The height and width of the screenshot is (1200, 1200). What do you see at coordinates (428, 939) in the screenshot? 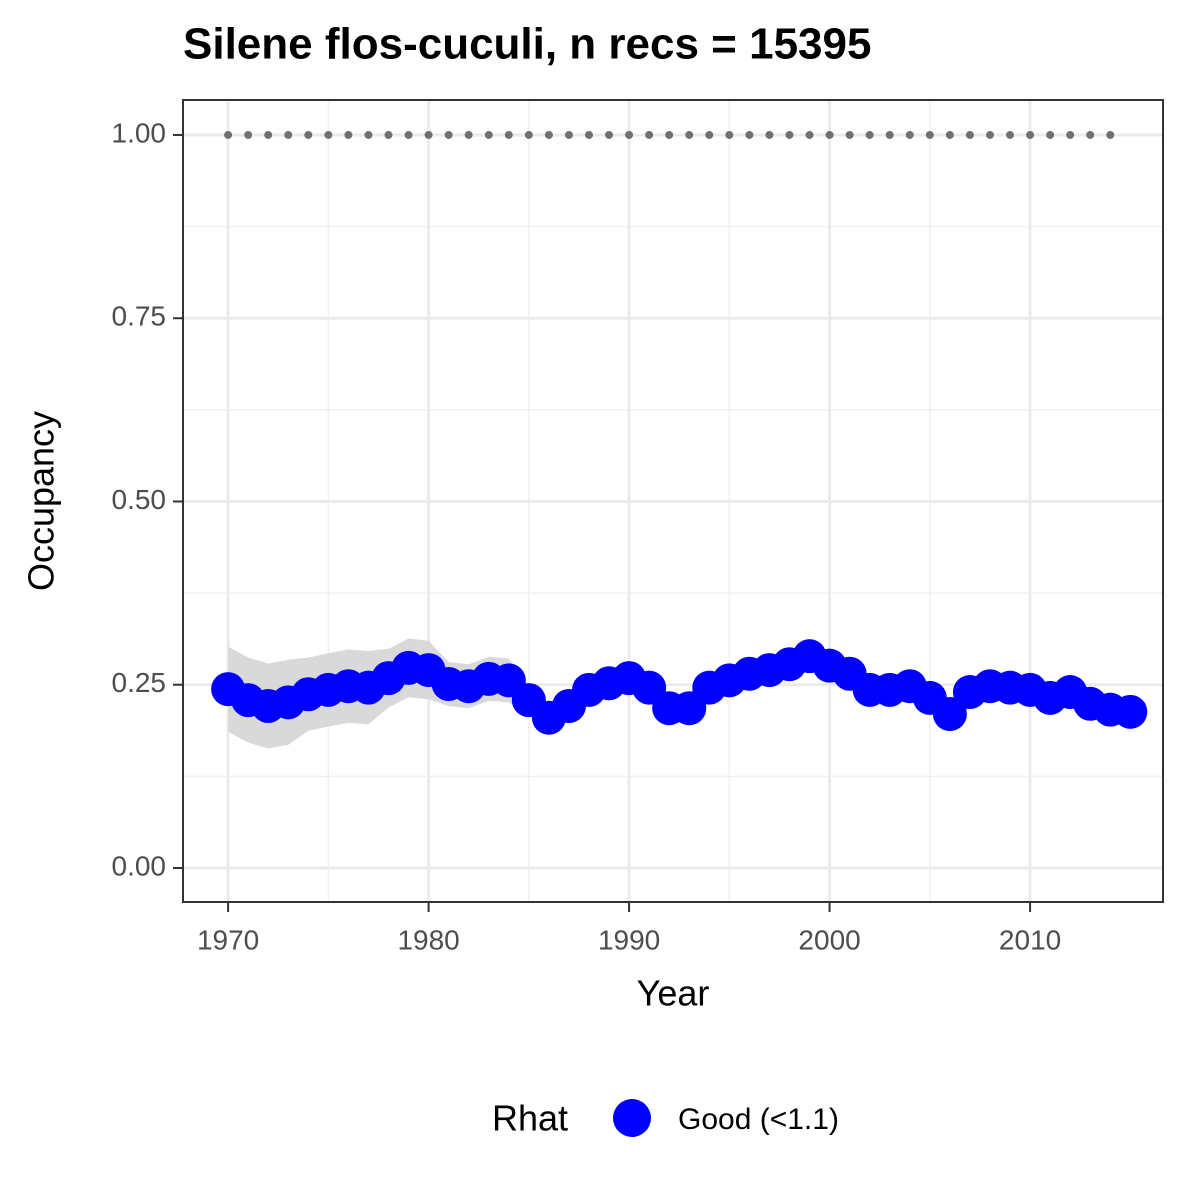
I see `x-tick-label: 1980` at bounding box center [428, 939].